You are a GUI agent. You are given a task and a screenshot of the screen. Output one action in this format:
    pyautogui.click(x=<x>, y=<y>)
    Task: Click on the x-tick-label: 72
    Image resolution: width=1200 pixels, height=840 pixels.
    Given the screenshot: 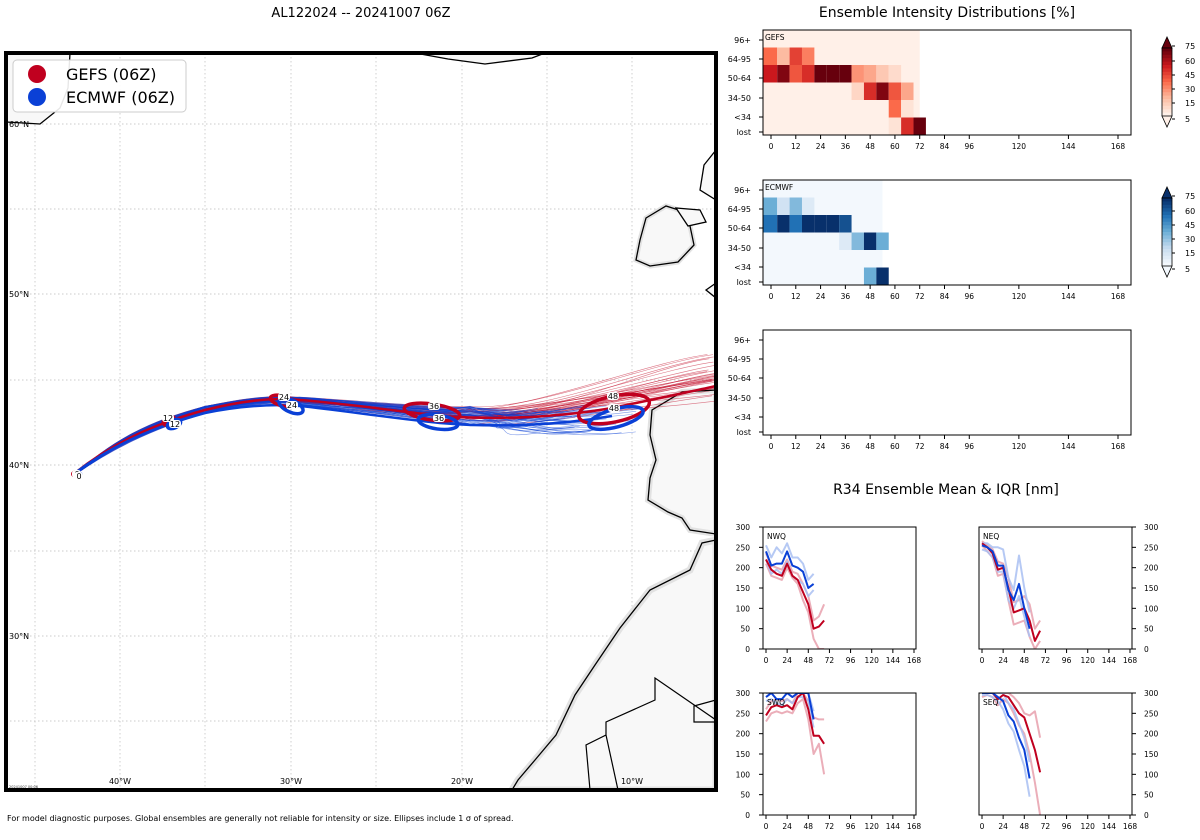 What is the action you would take?
    pyautogui.click(x=920, y=146)
    